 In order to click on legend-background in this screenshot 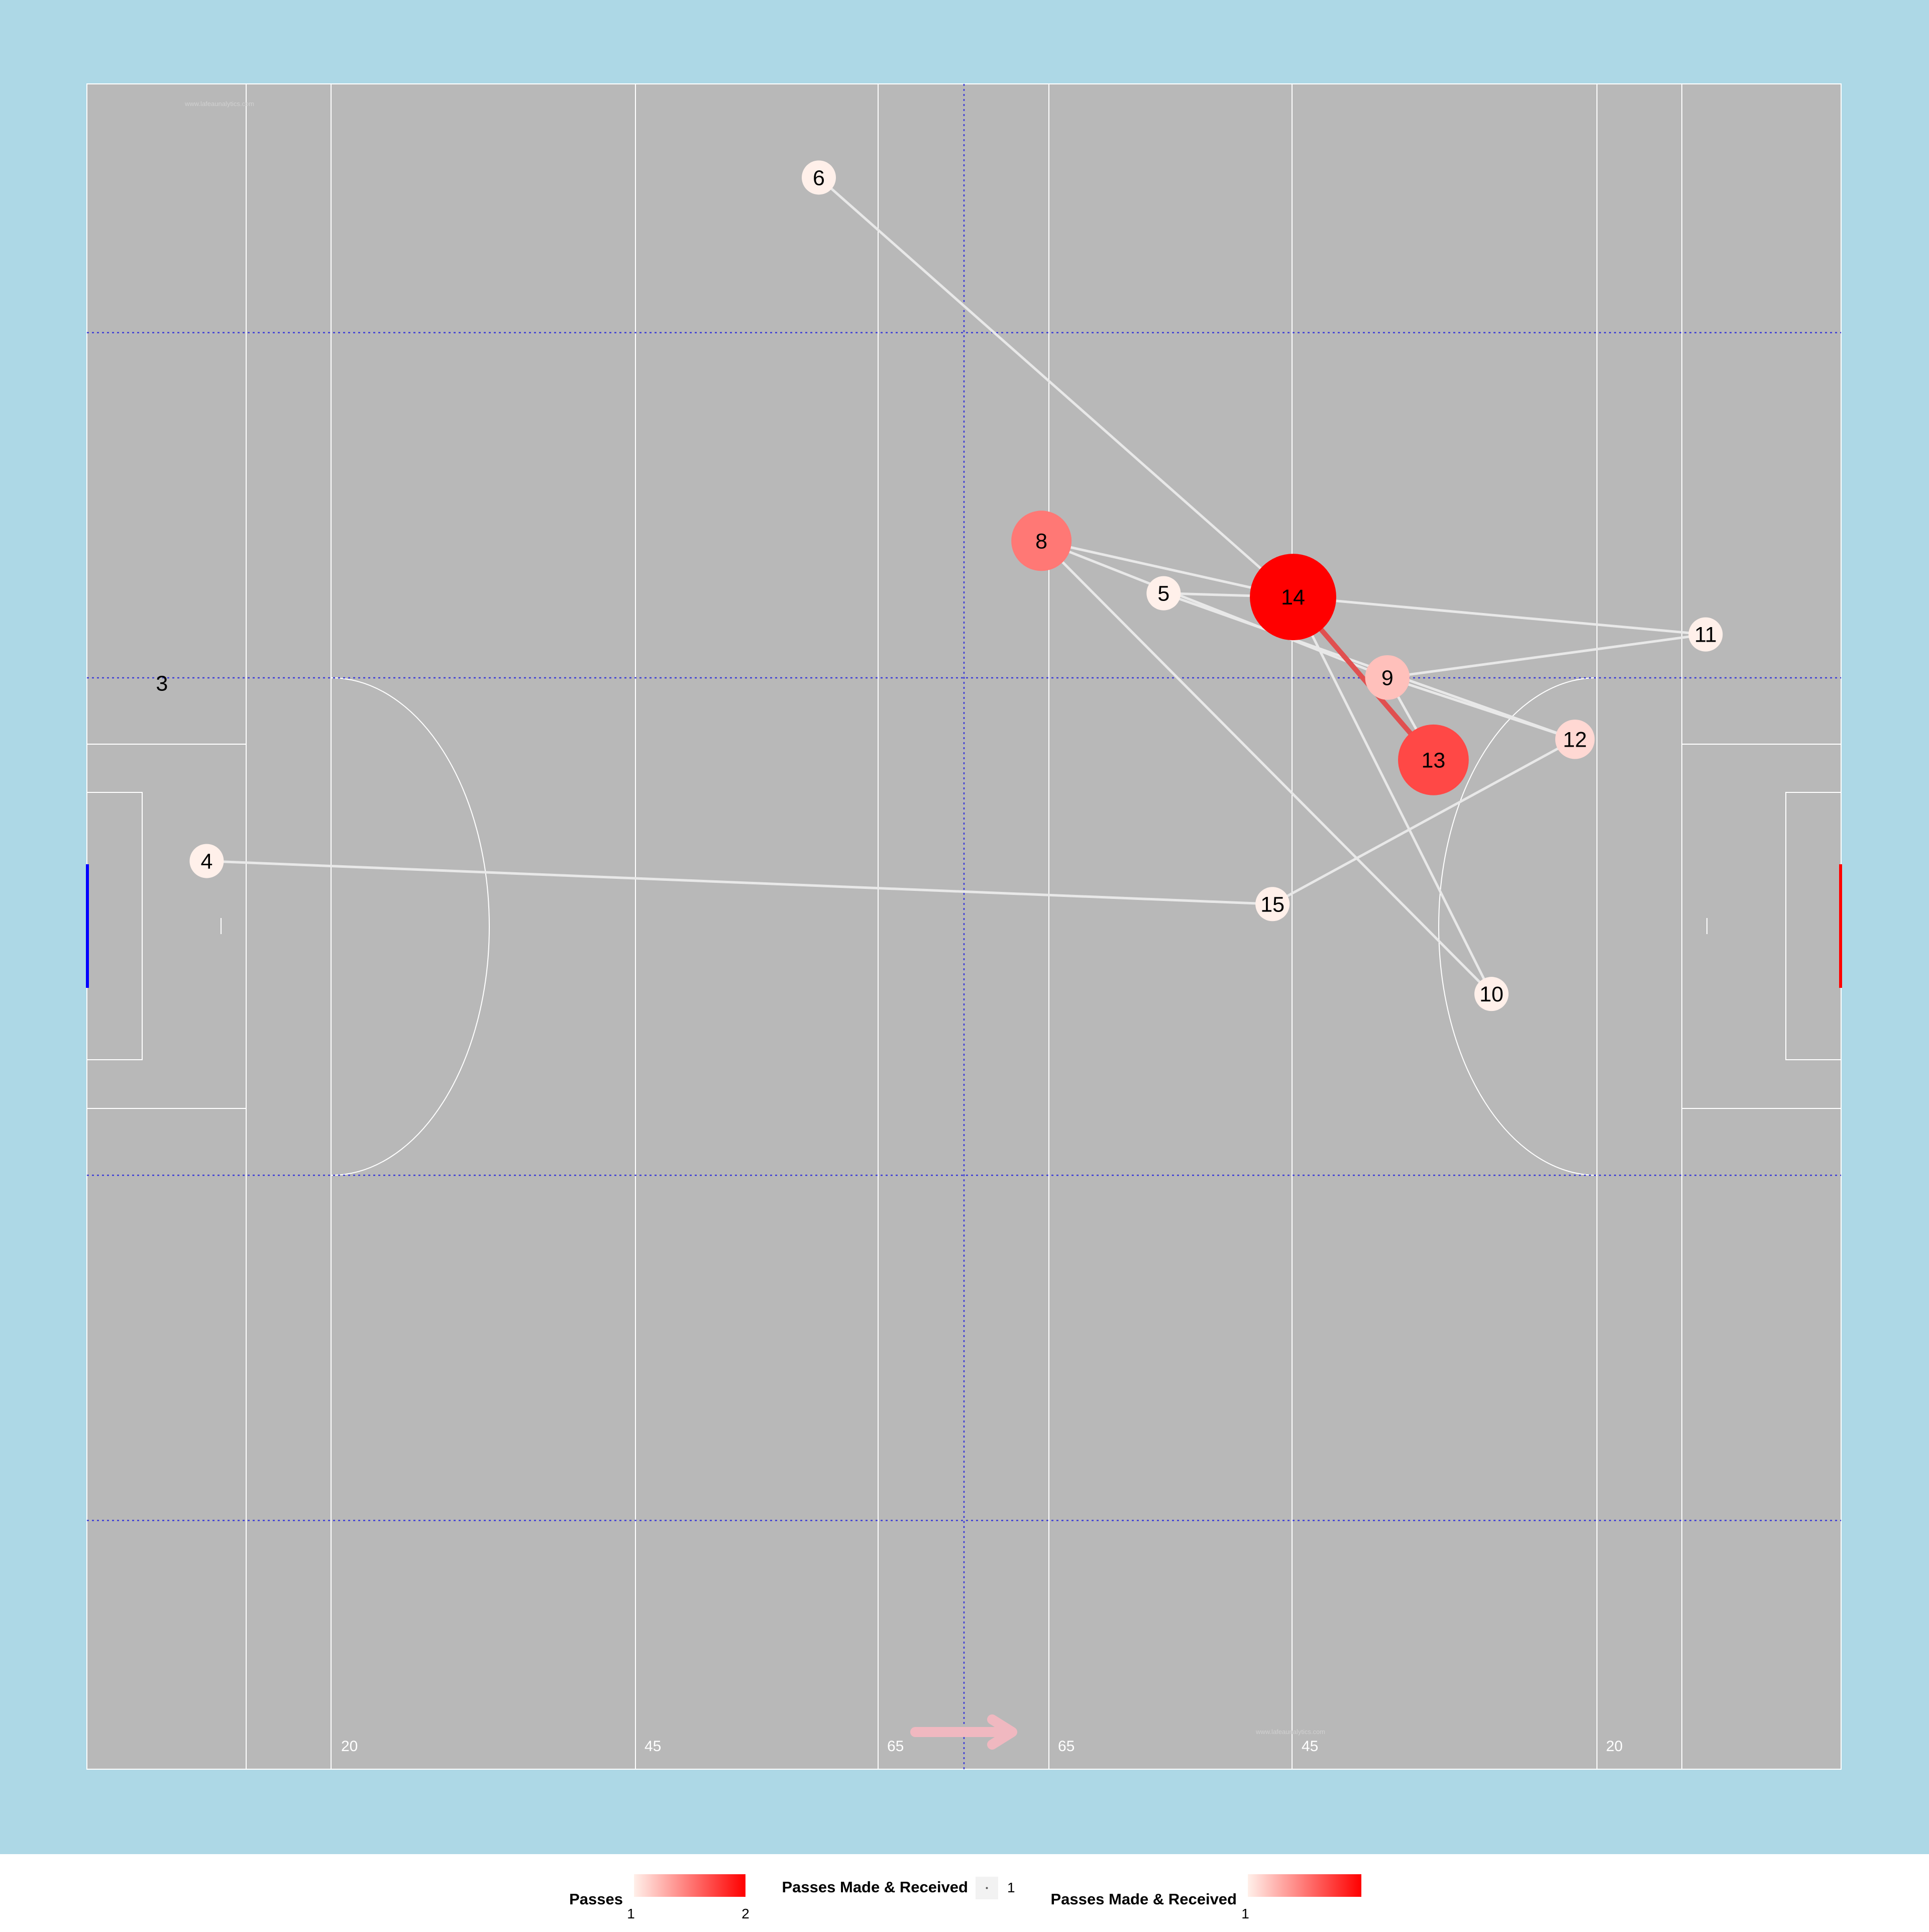, I will do `click(964, 1891)`.